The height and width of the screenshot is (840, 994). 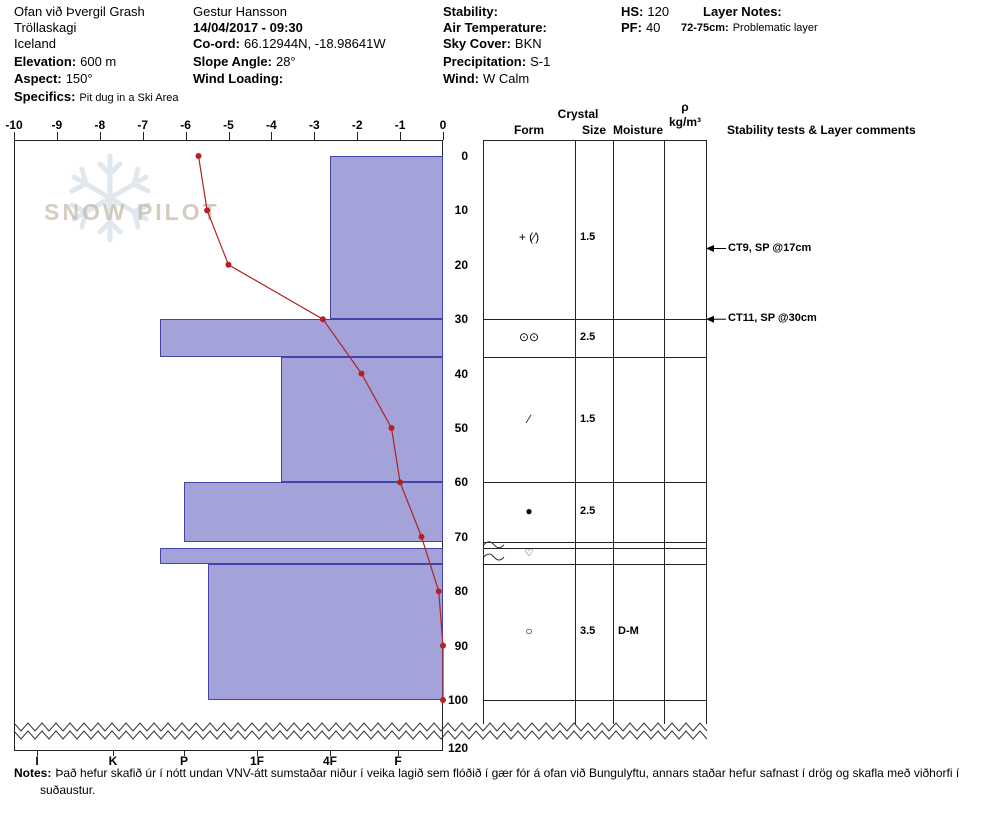 What do you see at coordinates (464, 156) in the screenshot?
I see `depth-tick-label: 0` at bounding box center [464, 156].